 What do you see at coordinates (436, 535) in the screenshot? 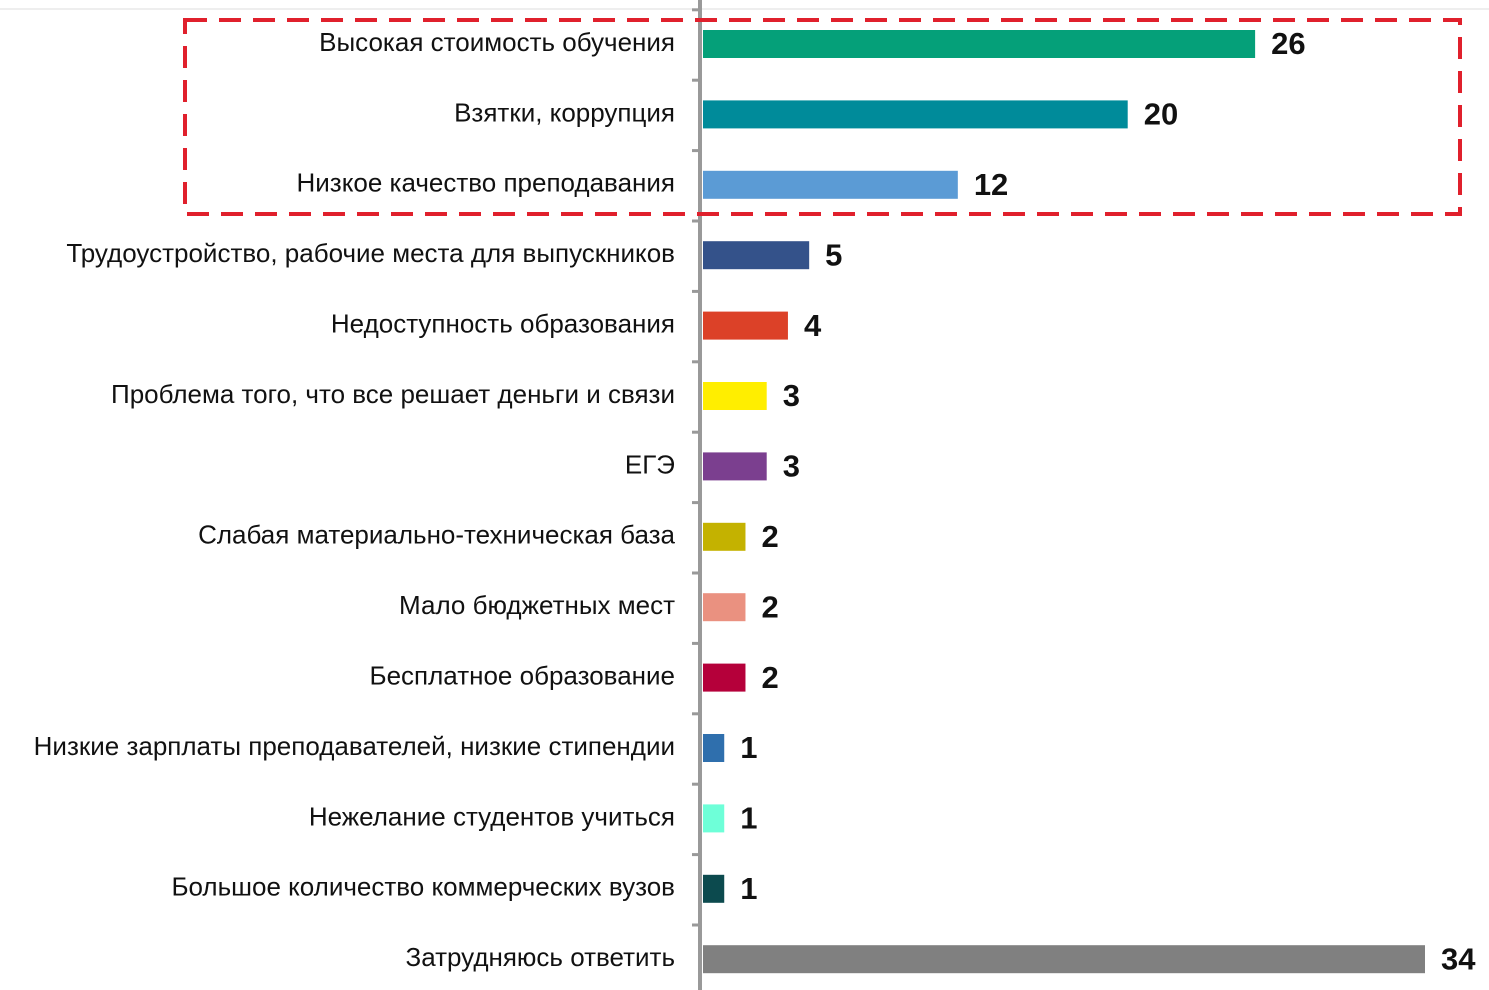
I see `category-label: Слабая материально-техническая база` at bounding box center [436, 535].